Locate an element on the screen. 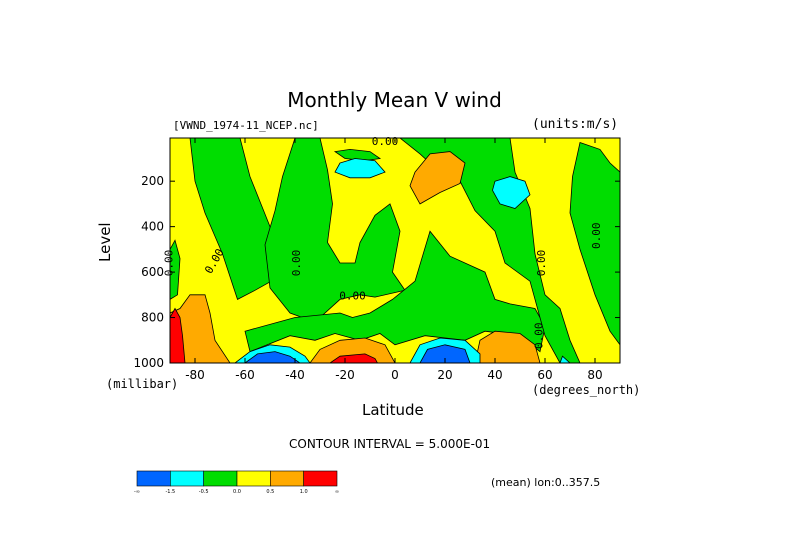 The width and height of the screenshot is (789, 558). colorbar-label: -1.5 is located at coordinates (170, 492).